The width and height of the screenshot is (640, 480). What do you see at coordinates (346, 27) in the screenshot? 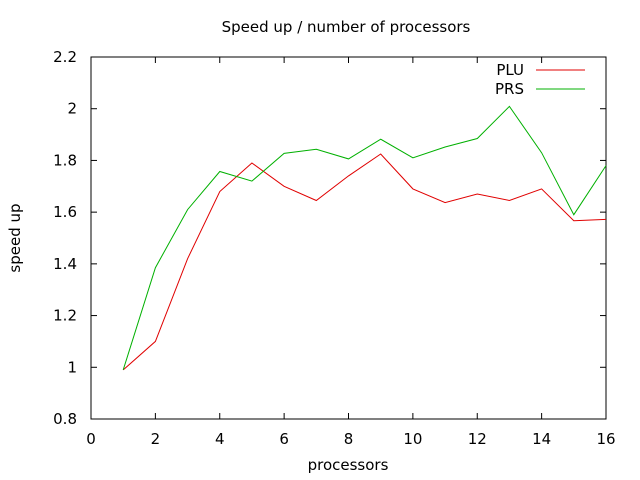
I see `chart-title: Speed up / number of processors` at bounding box center [346, 27].